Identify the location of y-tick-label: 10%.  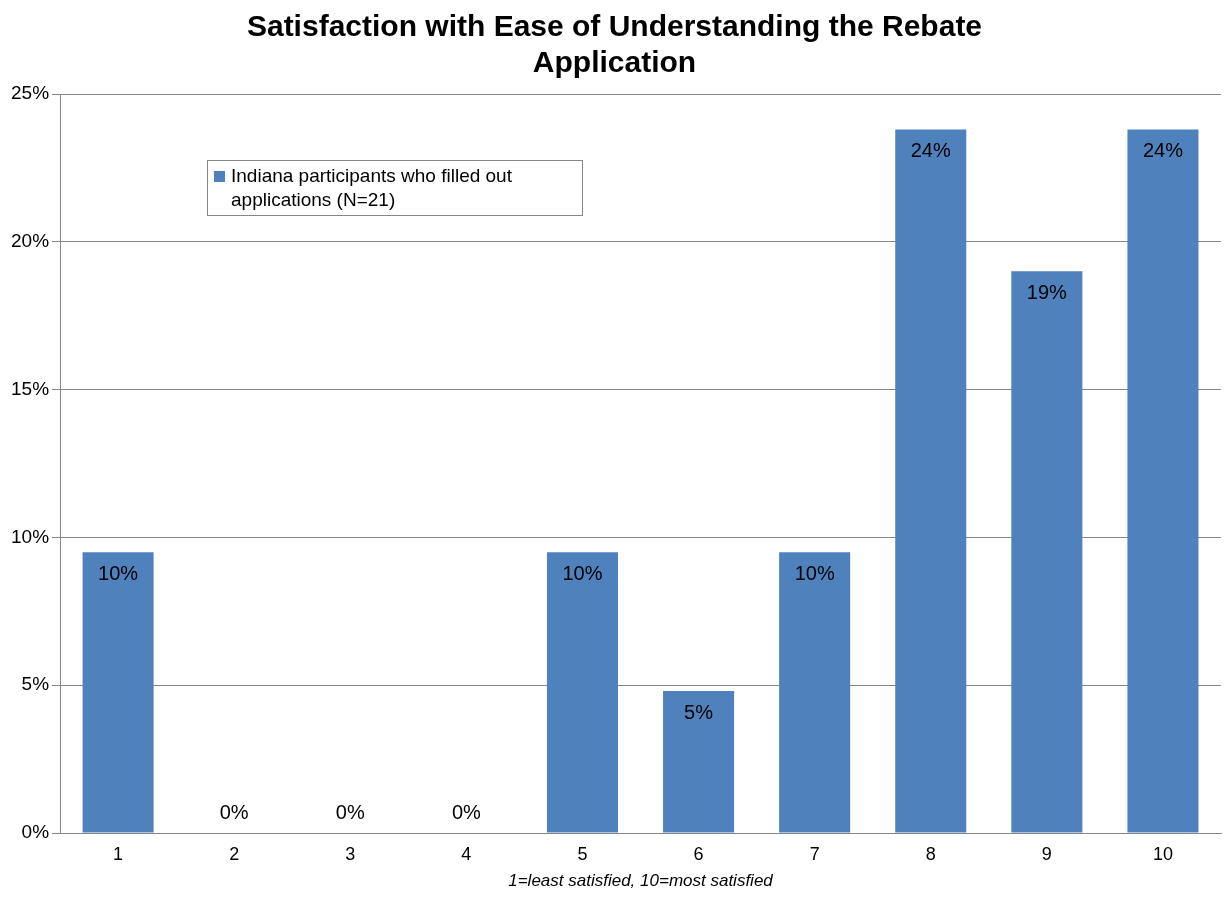
(30, 536).